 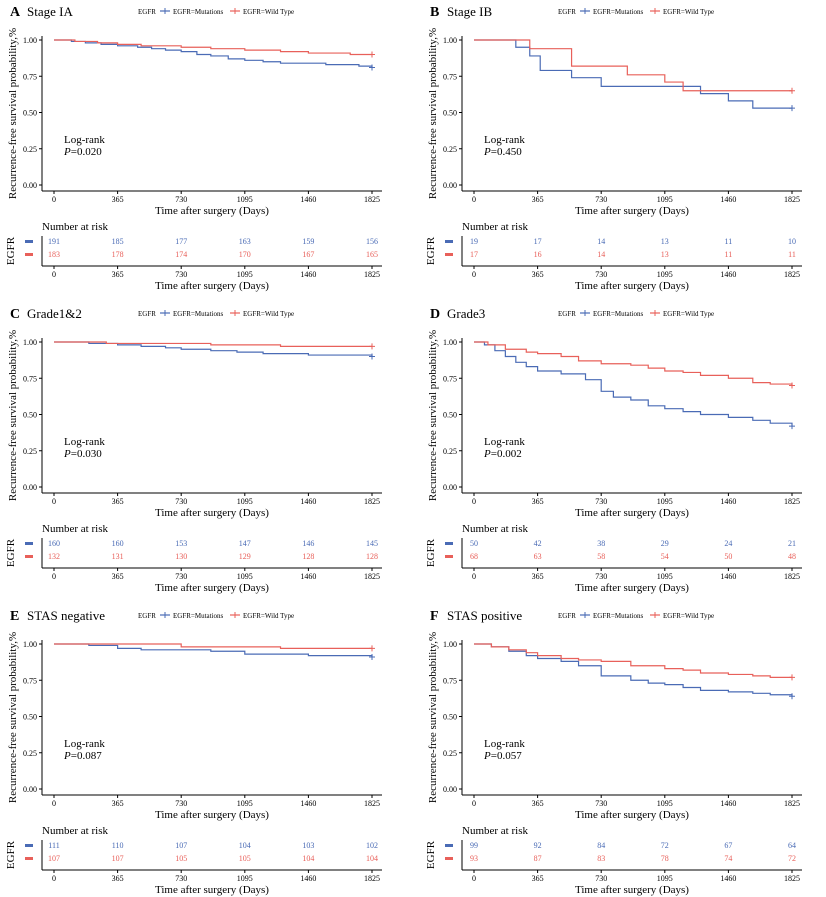 What do you see at coordinates (372, 241) in the screenshot?
I see `risk-count: 156` at bounding box center [372, 241].